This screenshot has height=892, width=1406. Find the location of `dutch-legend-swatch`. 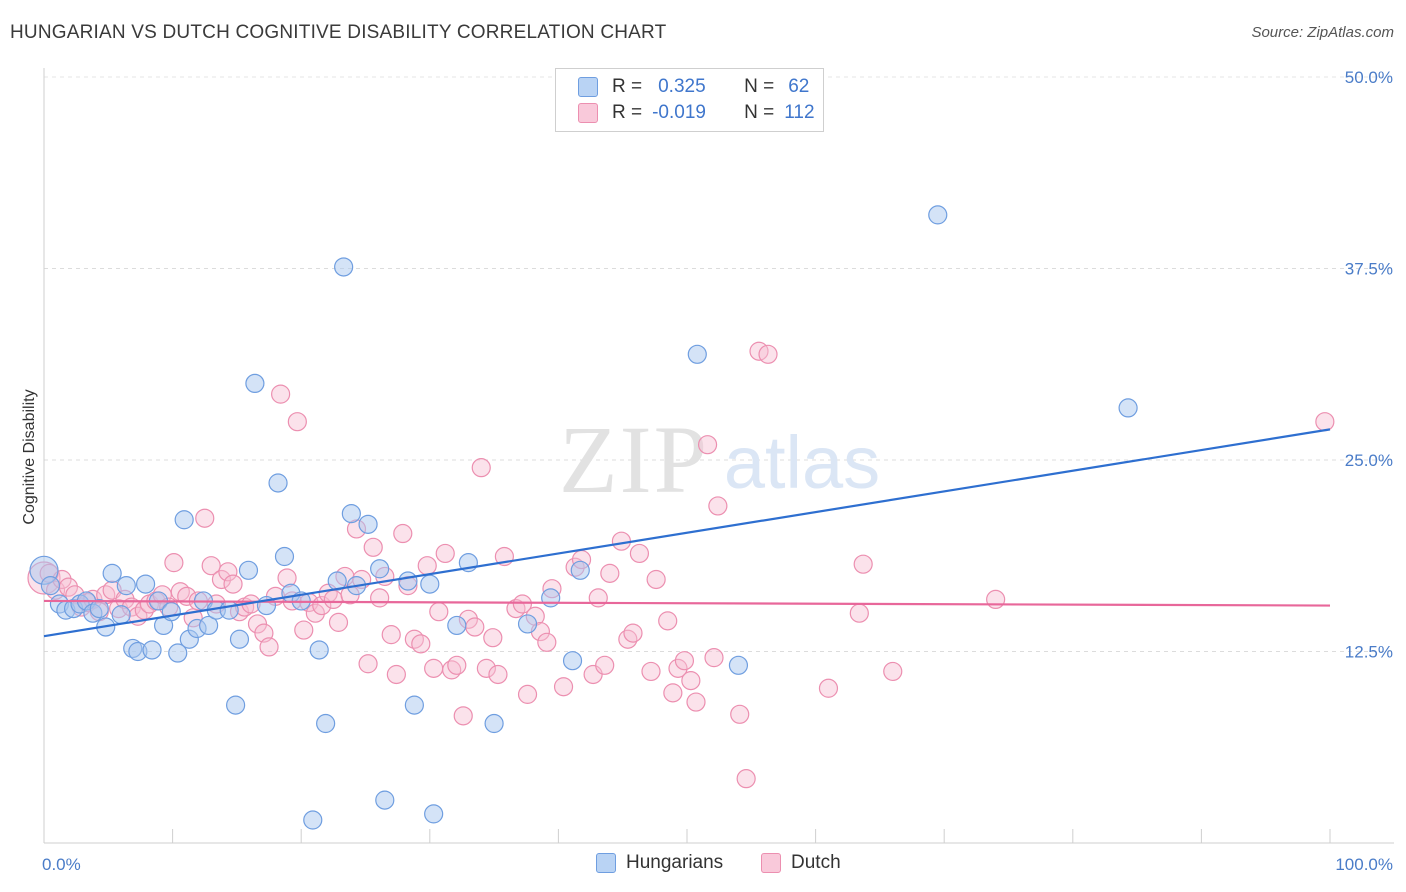

dutch-legend-swatch is located at coordinates (771, 863).